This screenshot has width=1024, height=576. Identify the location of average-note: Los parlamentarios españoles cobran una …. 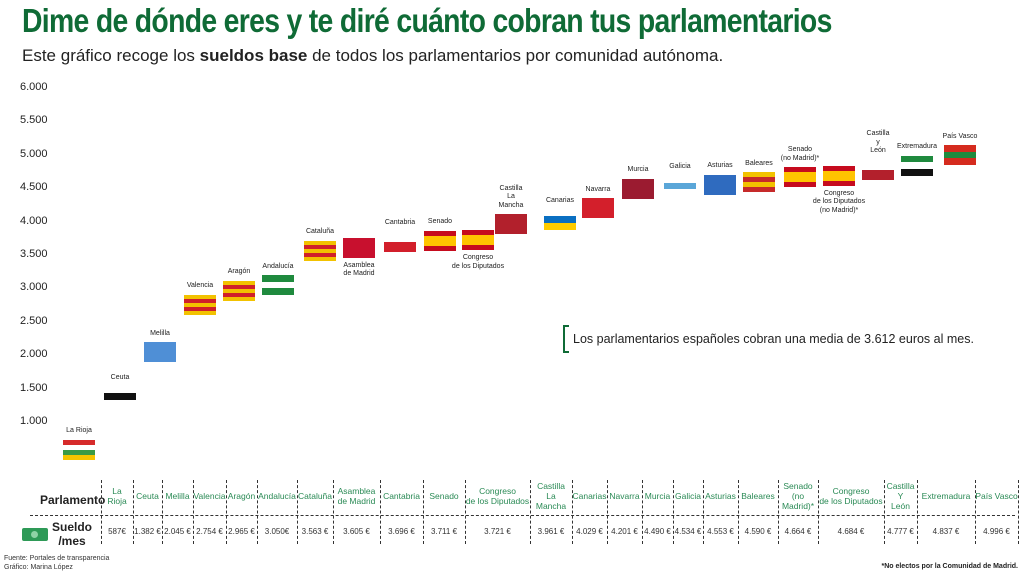
(768, 339).